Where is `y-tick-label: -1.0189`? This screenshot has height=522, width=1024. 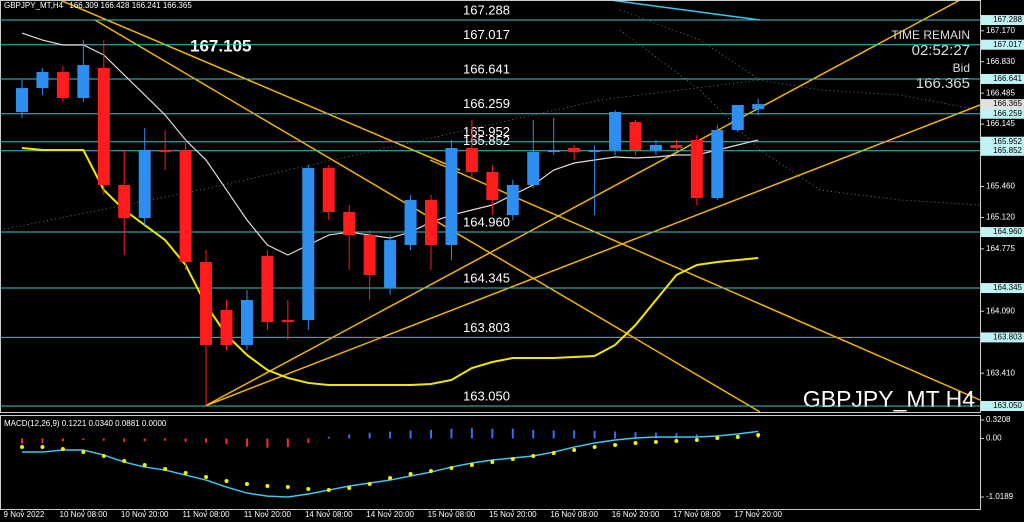
y-tick-label: -1.0189 is located at coordinates (1000, 496).